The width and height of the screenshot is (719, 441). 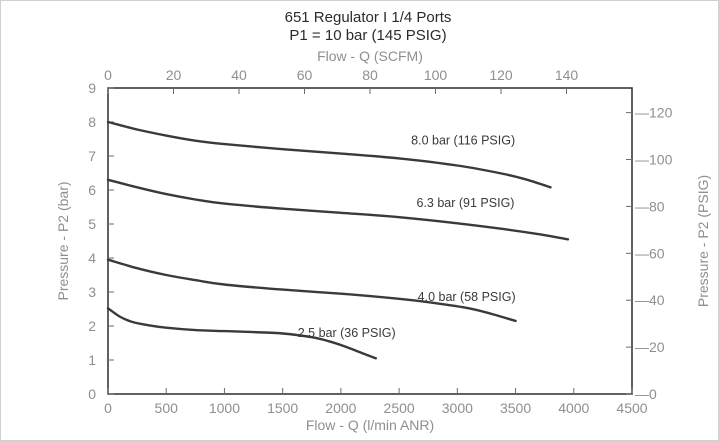 I want to click on y-tick-label: 4, so click(x=92, y=258).